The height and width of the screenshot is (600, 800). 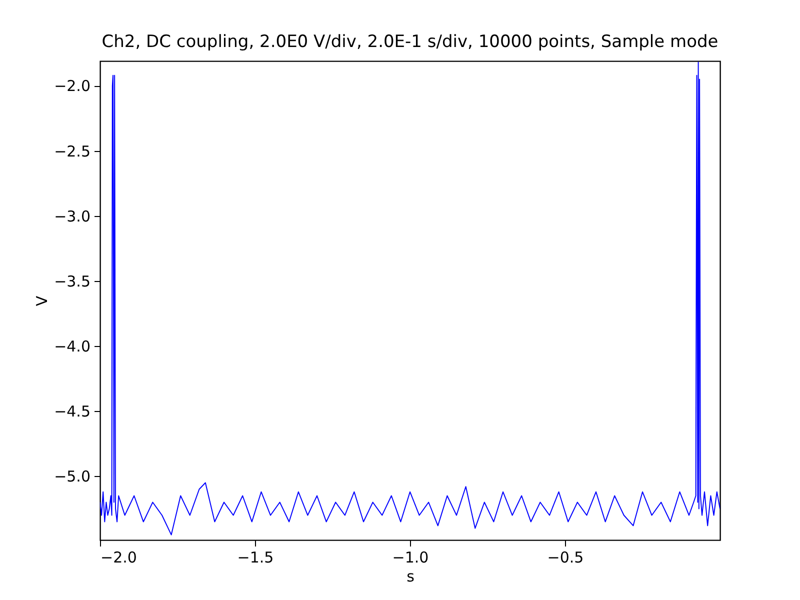 I want to click on y-tick-label: −5.0, so click(x=72, y=477).